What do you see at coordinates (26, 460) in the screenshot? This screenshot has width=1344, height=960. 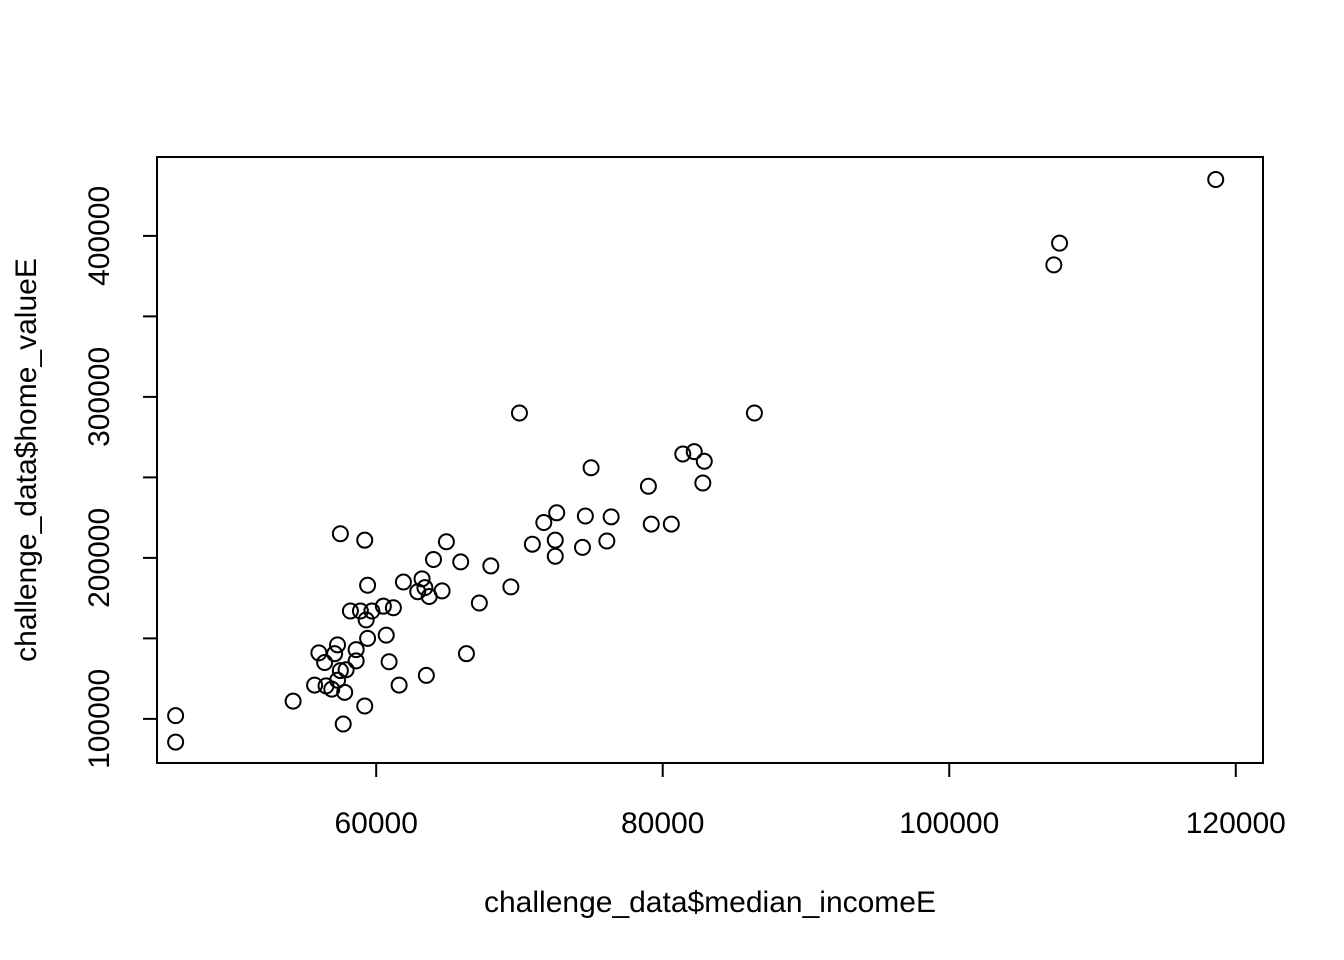 I see `y-axis-label: challenge_data$home_valueE` at bounding box center [26, 460].